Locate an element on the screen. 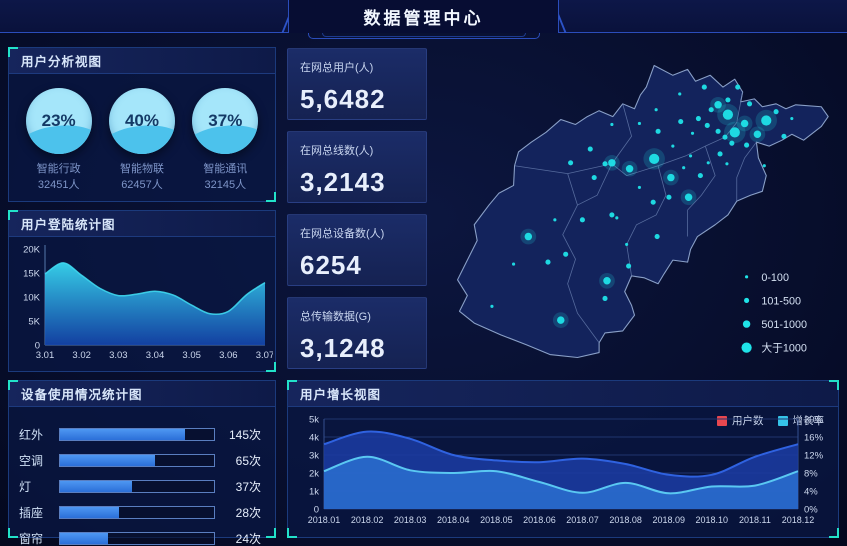 The height and width of the screenshot is (546, 847). svg-text: 2018.11 is located at coordinates (755, 520).